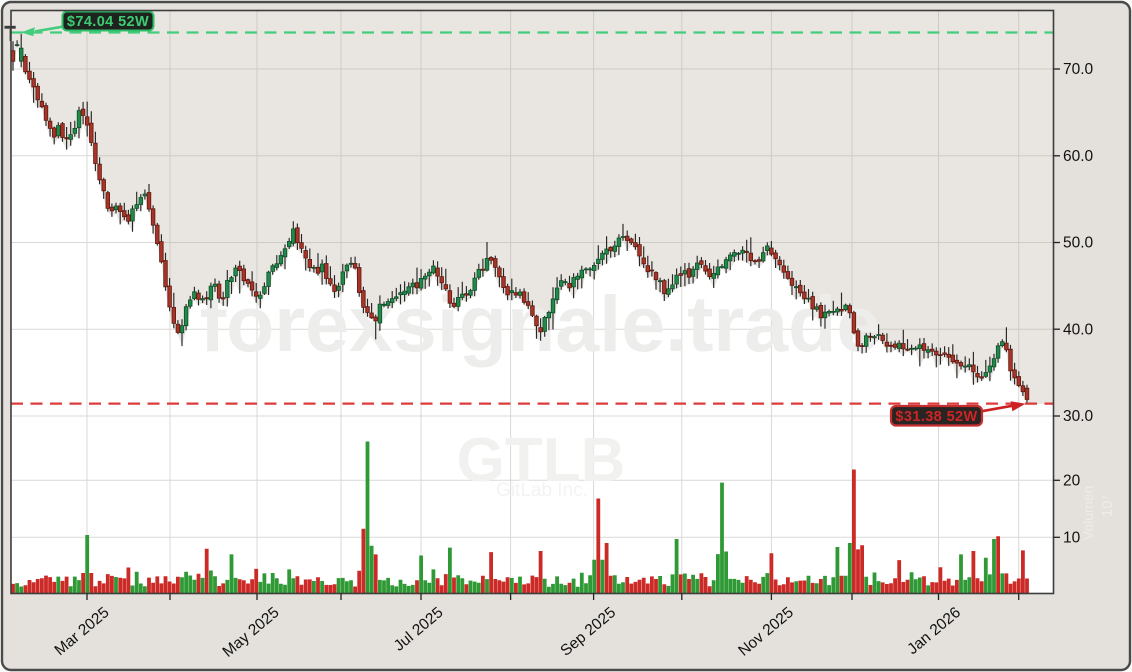  Describe the element at coordinates (1078, 243) in the screenshot. I see `svg-text: 50.0` at that location.